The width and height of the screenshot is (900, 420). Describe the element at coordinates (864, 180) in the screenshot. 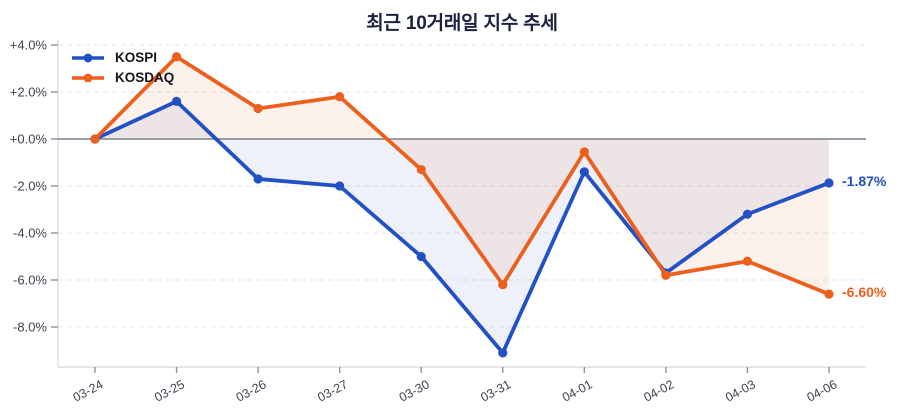

I see `kospi-last-value-label: -1.87%` at that location.